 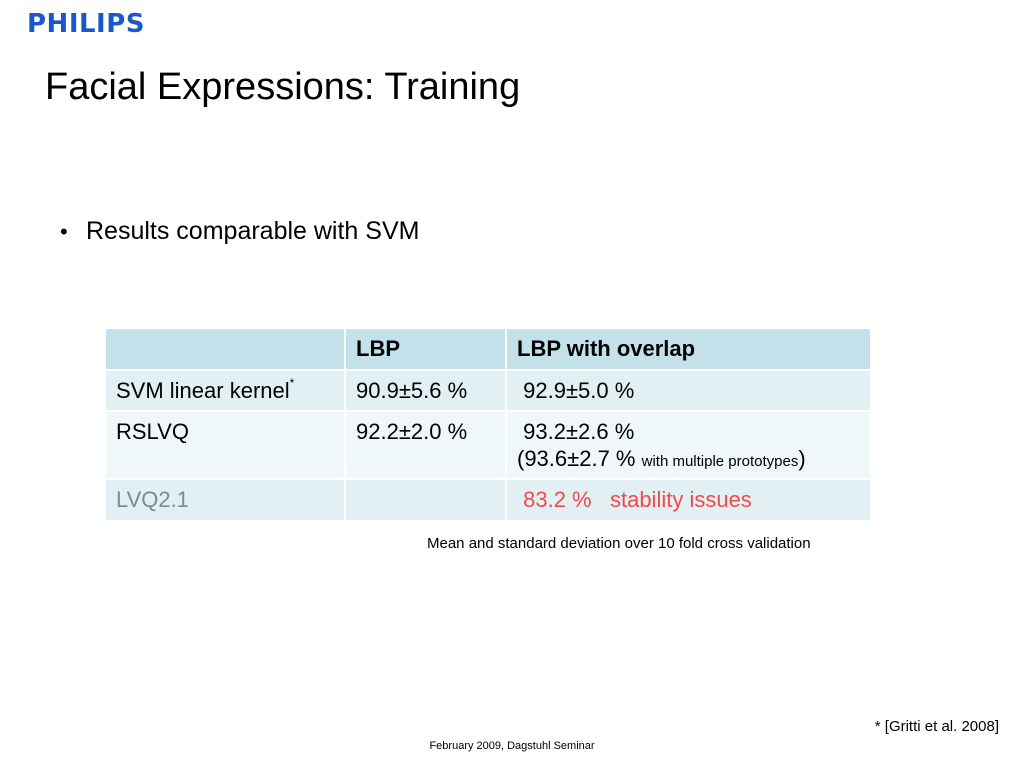 I want to click on row-label: SVM linear kernel, so click(x=203, y=390).